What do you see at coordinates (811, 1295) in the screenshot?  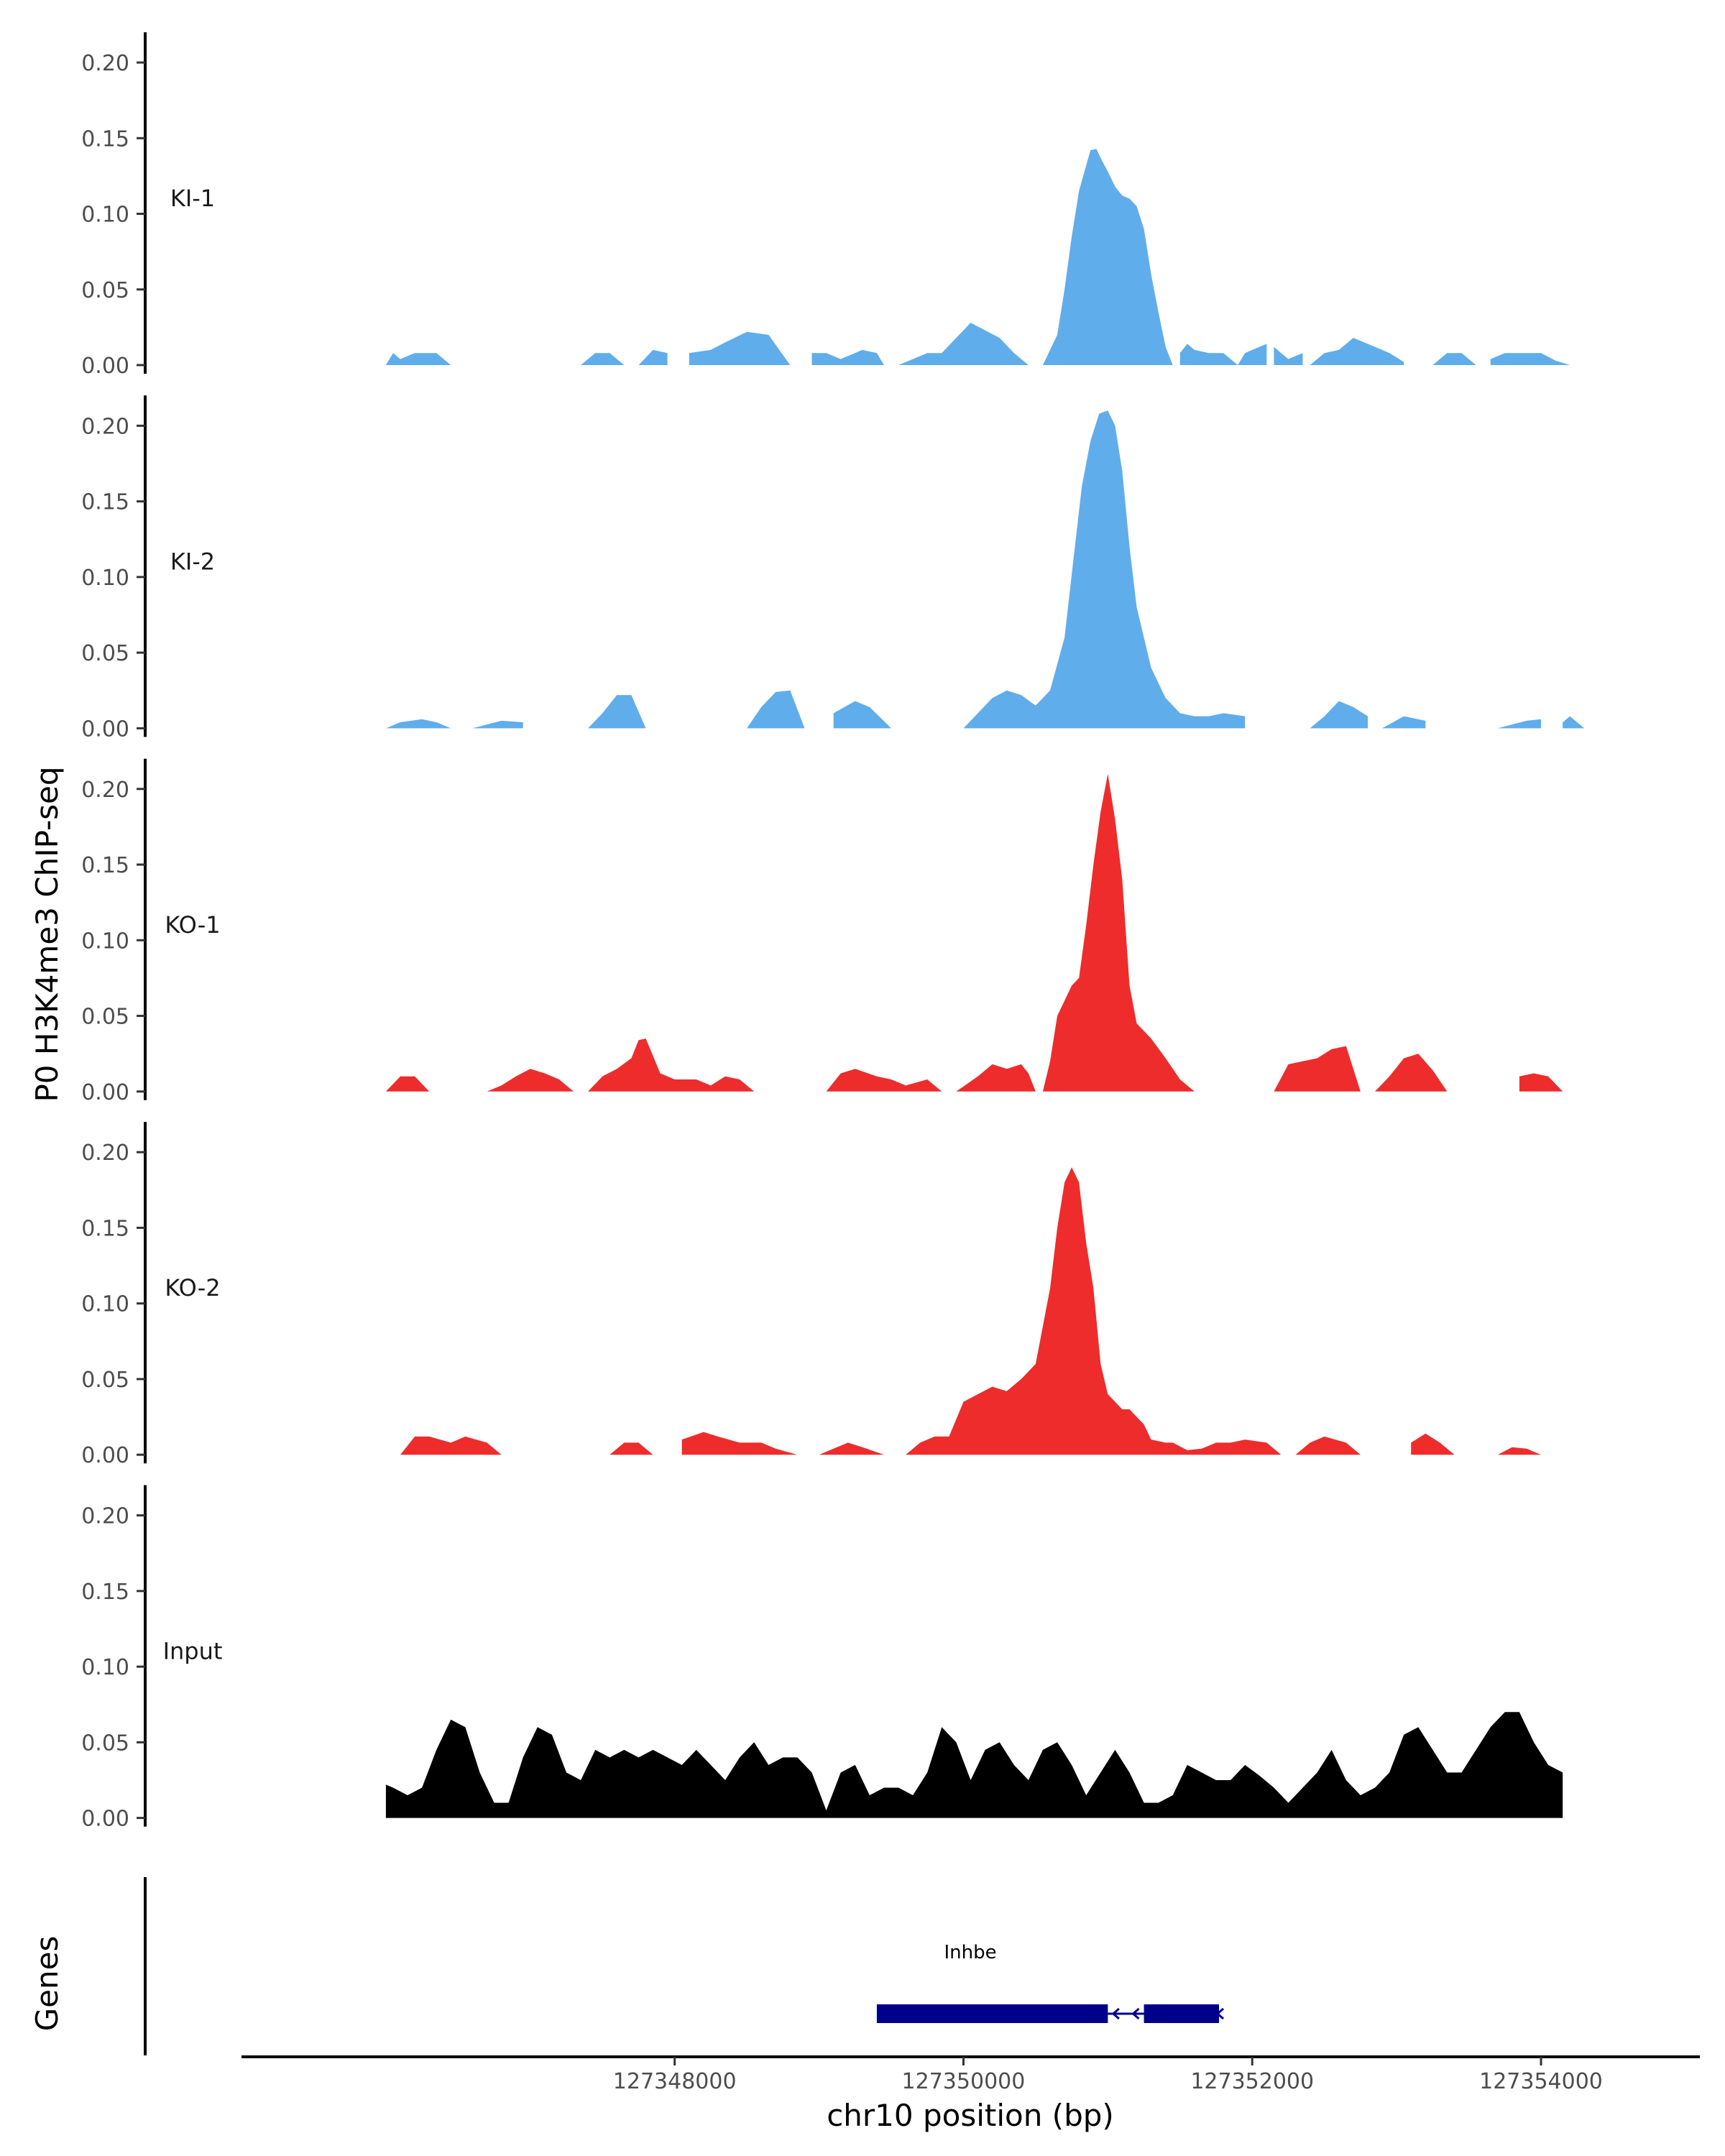 I see `track-ko-2: 0.00 0.05 0.10 0.15 0.20 KO-2` at bounding box center [811, 1295].